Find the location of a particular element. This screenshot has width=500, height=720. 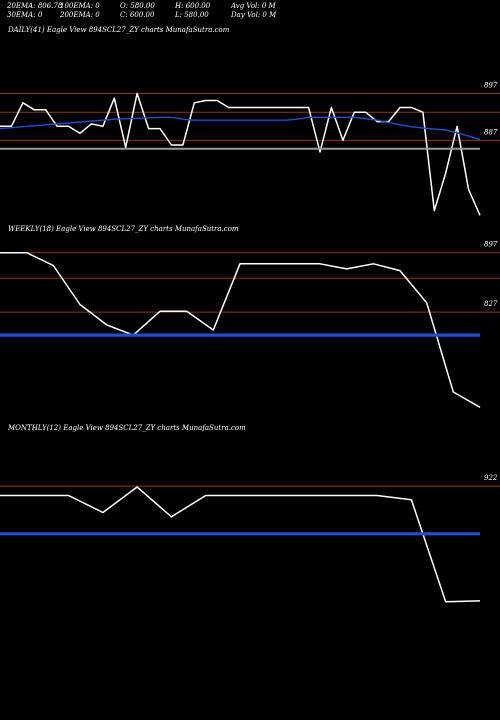

avg-vol-readout: Avg Vol: 0 M is located at coordinates (253, 6).